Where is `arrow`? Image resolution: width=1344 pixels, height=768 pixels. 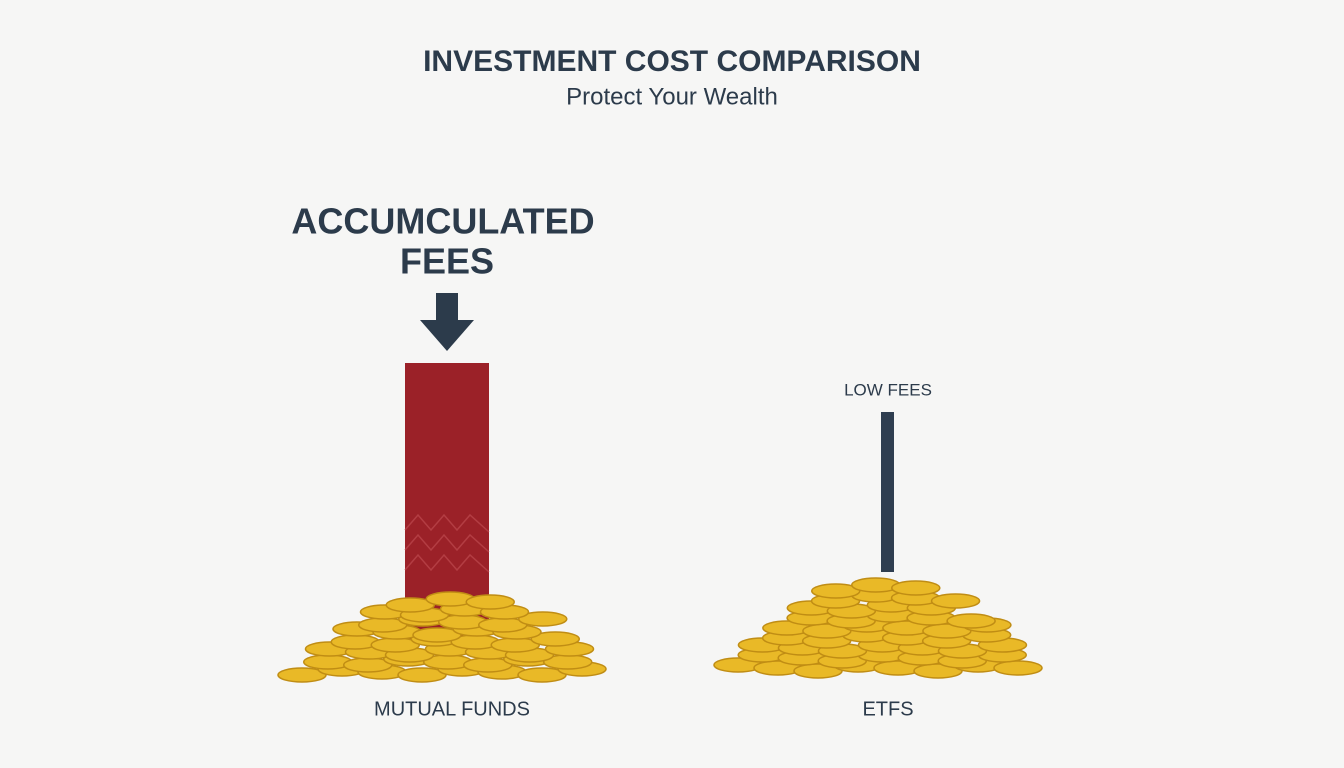
arrow is located at coordinates (447, 322).